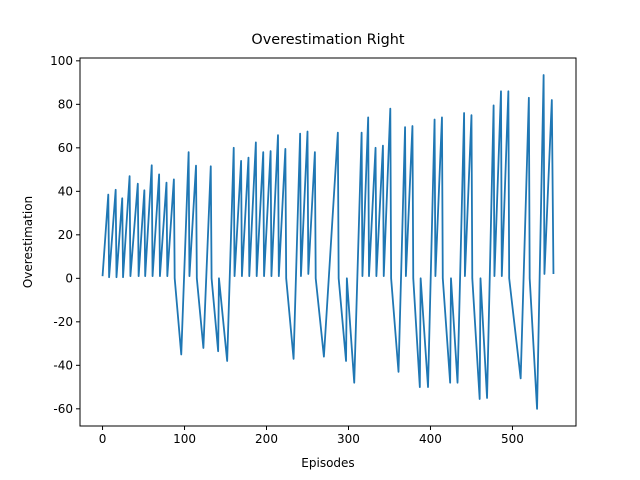 The image size is (640, 480). I want to click on chart-title: Overestimation Right, so click(328, 40).